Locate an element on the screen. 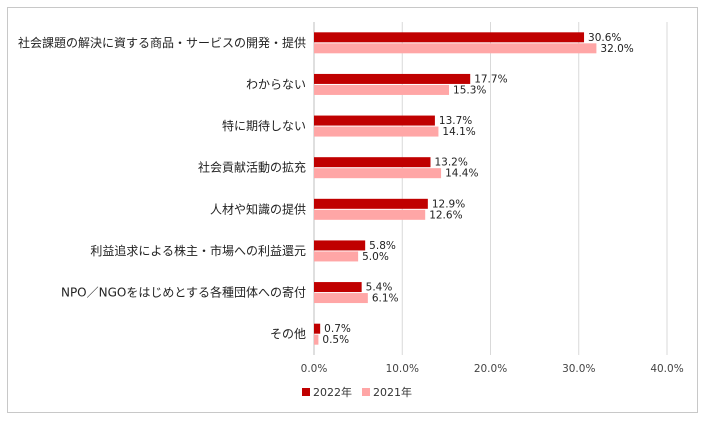 This screenshot has height=422, width=705. legend-swatch-2021 is located at coordinates (366, 392).